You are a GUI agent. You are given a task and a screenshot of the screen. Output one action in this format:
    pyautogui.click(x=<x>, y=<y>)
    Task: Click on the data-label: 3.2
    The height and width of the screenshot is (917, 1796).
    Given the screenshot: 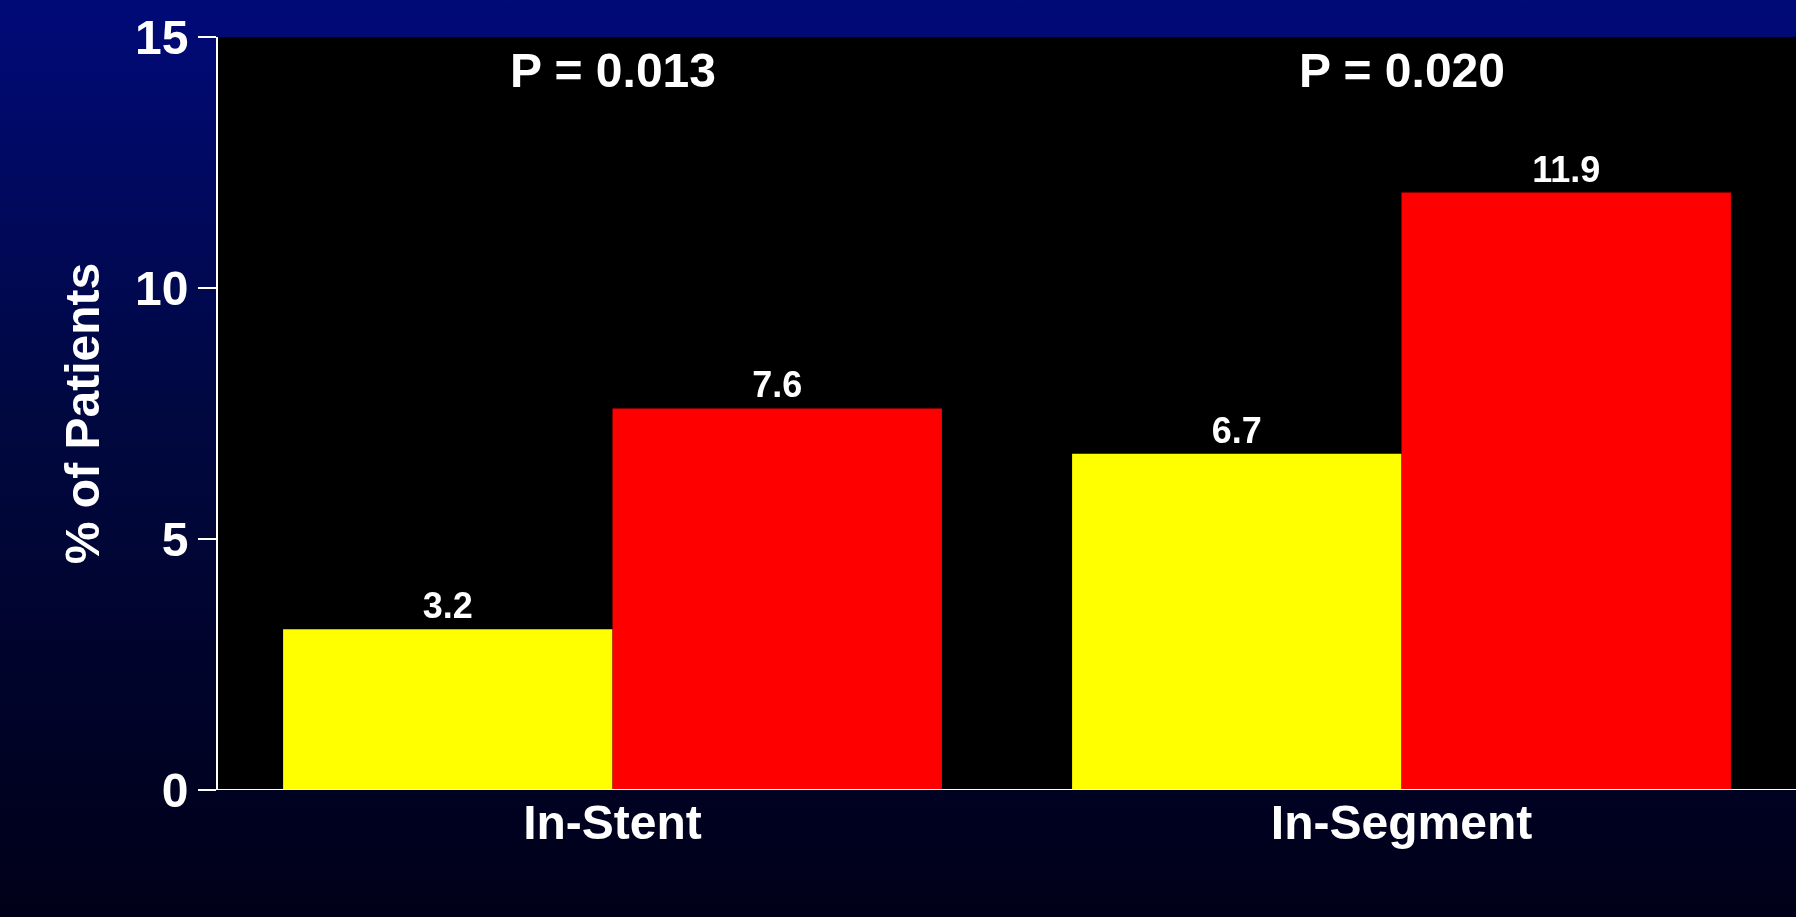 What is the action you would take?
    pyautogui.click(x=447, y=606)
    